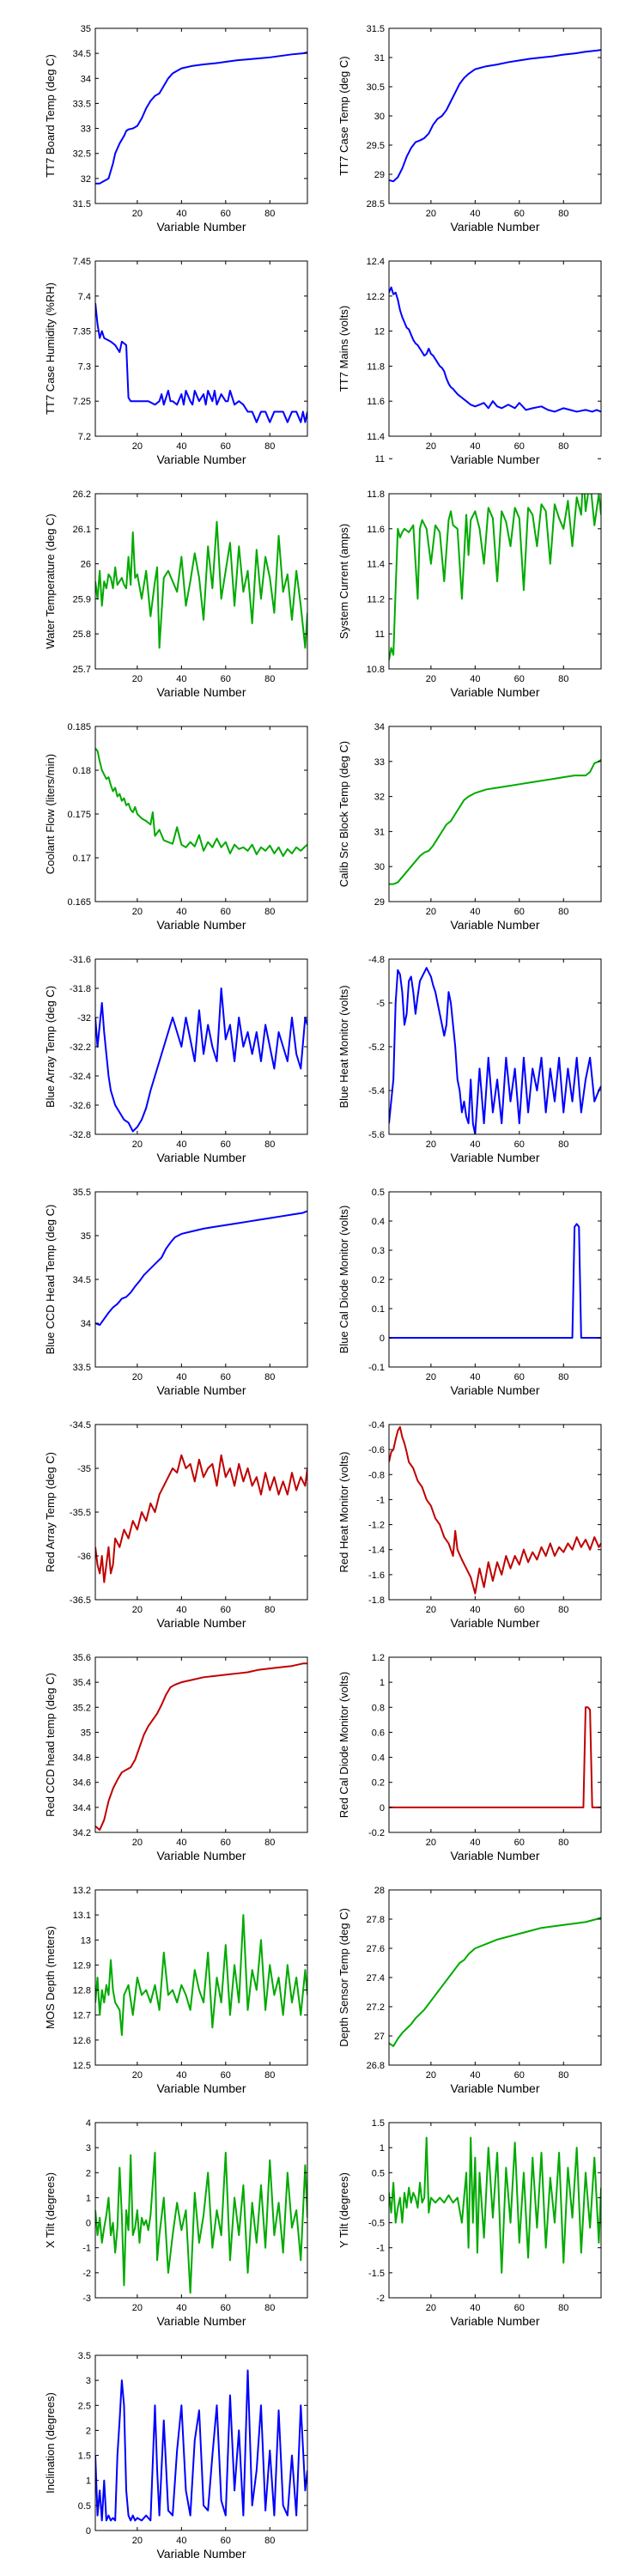 The height and width of the screenshot is (2576, 644). Describe the element at coordinates (376, 87) in the screenshot. I see `y-tick-label: 30.5` at that location.